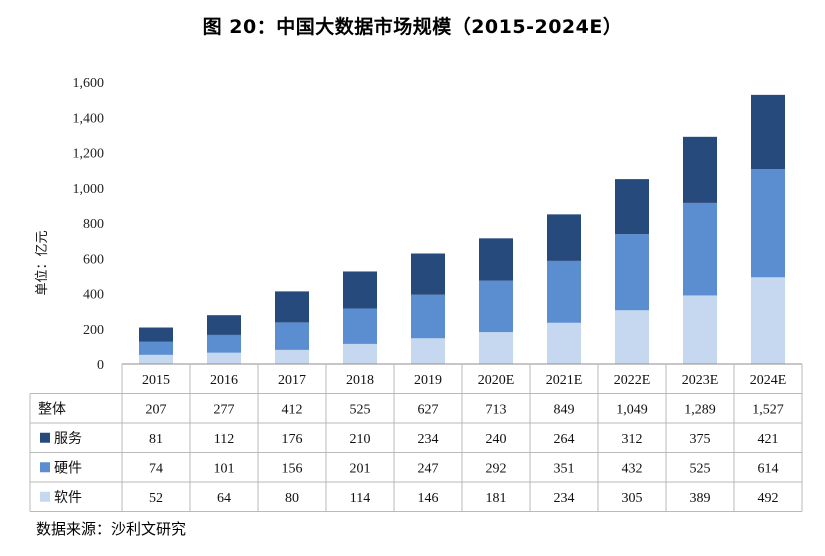 The width and height of the screenshot is (825, 556). Describe the element at coordinates (768, 320) in the screenshot. I see `bar-软件-2024E` at that location.